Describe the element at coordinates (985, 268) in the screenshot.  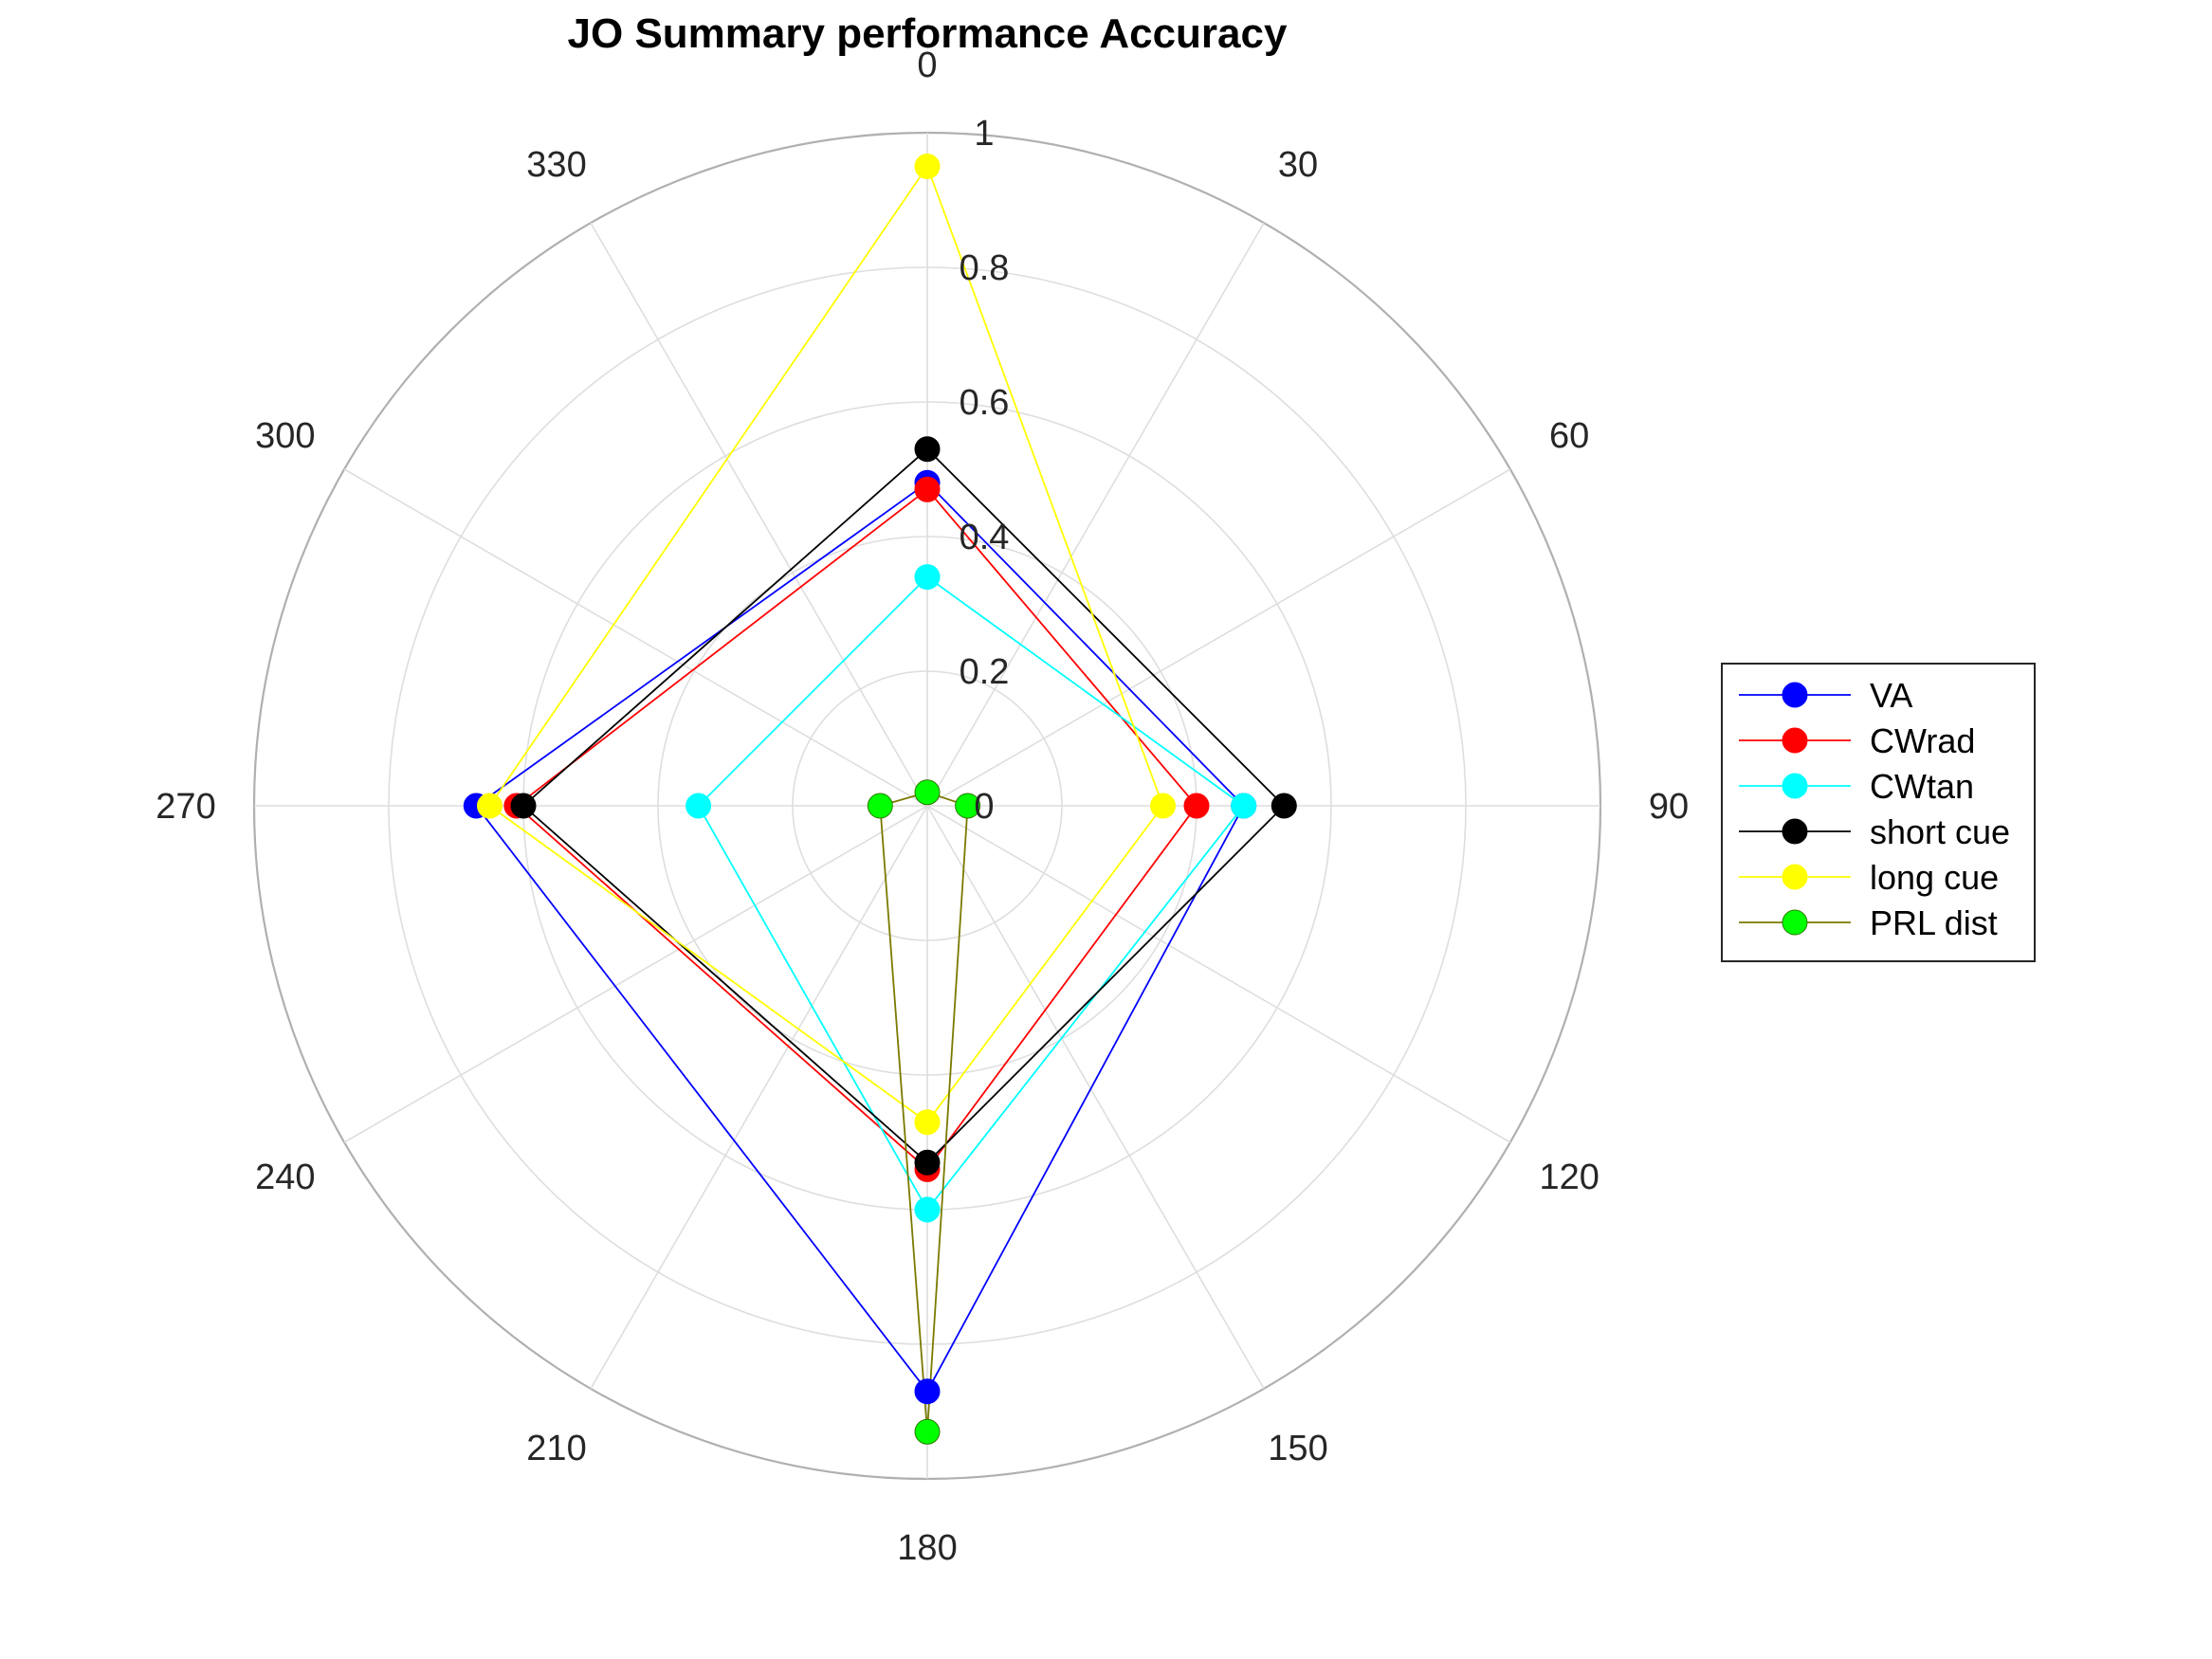
I see `r-tick-label-4: 0.8` at that location.